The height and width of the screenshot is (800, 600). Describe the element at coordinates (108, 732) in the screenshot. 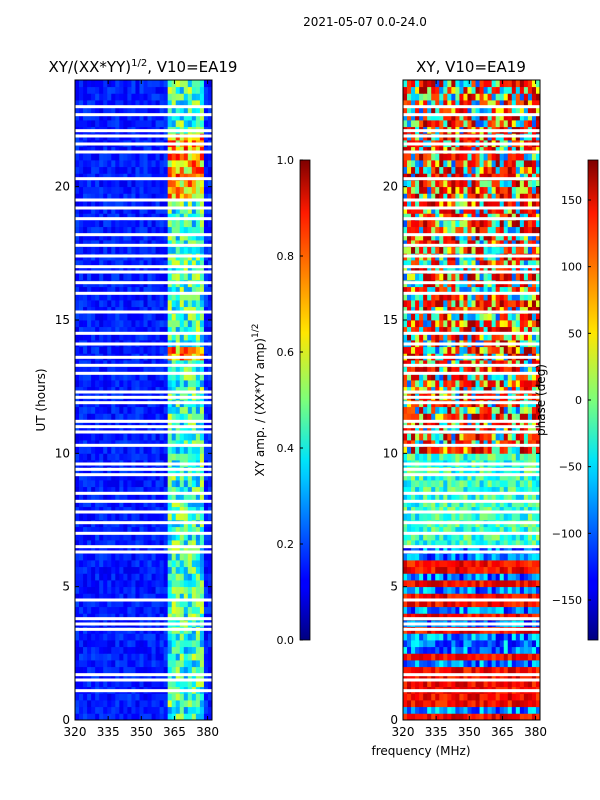

I see `x-tick-label: 335` at that location.